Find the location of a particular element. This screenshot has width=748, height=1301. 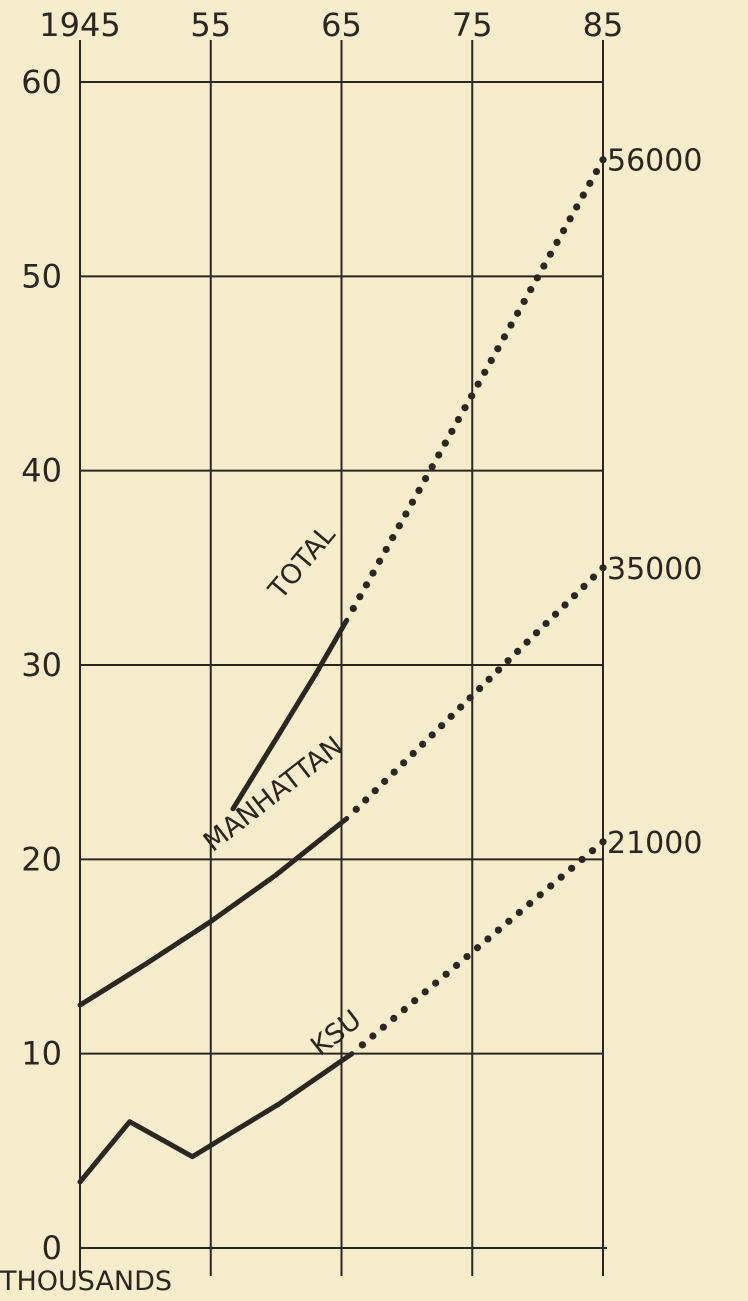

y-tick-label: 60 is located at coordinates (41, 82).